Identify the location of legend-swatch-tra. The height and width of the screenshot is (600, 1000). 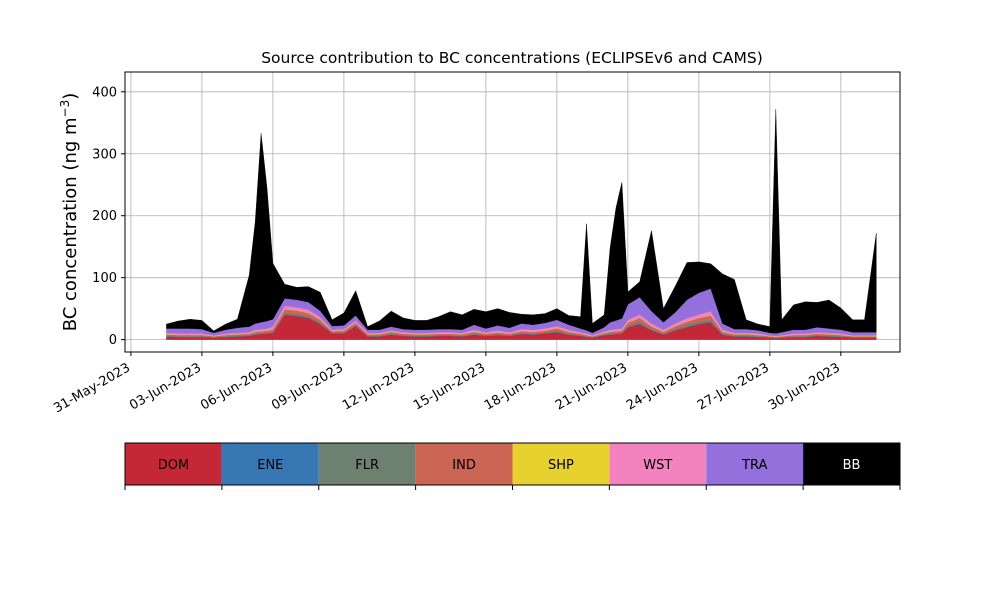
(755, 464).